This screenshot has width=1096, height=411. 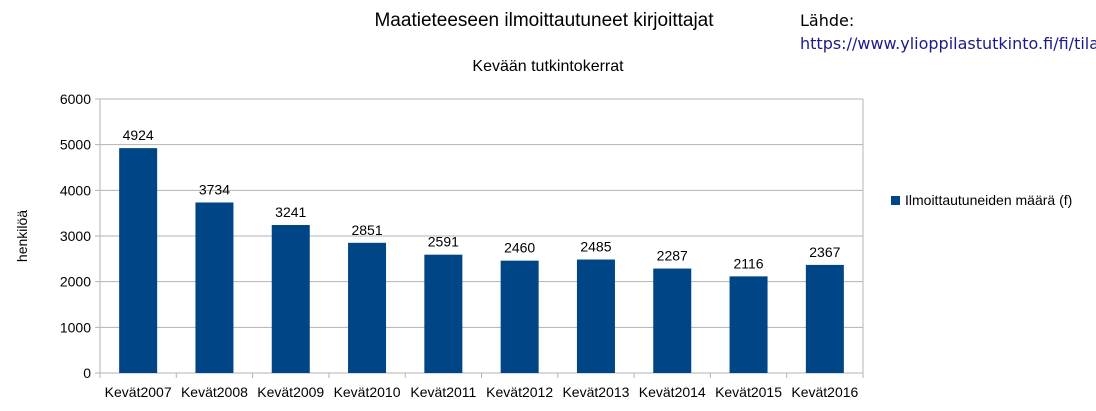 I want to click on data-label: 2460, so click(x=519, y=248).